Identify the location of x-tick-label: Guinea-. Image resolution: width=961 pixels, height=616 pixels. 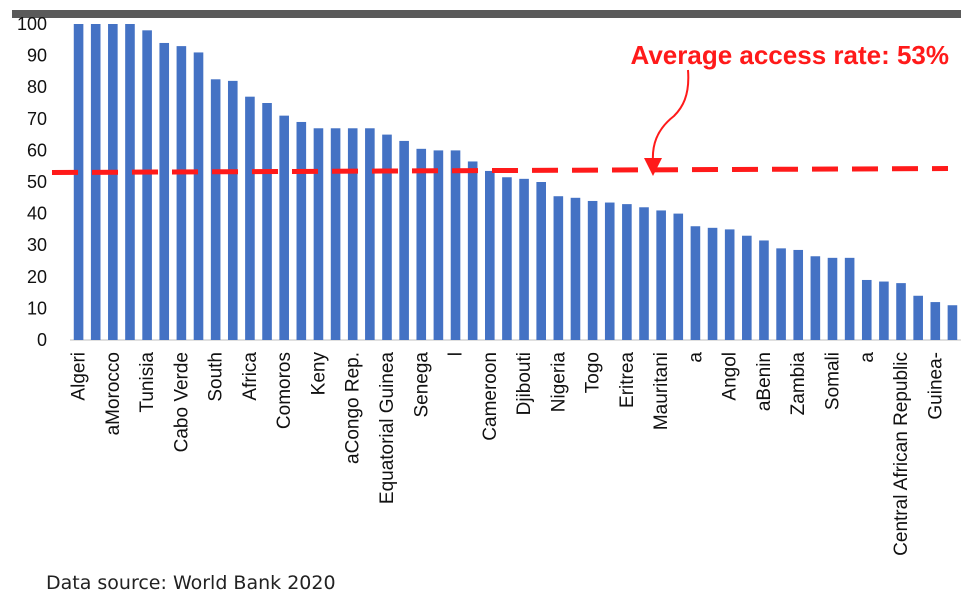
(935, 386).